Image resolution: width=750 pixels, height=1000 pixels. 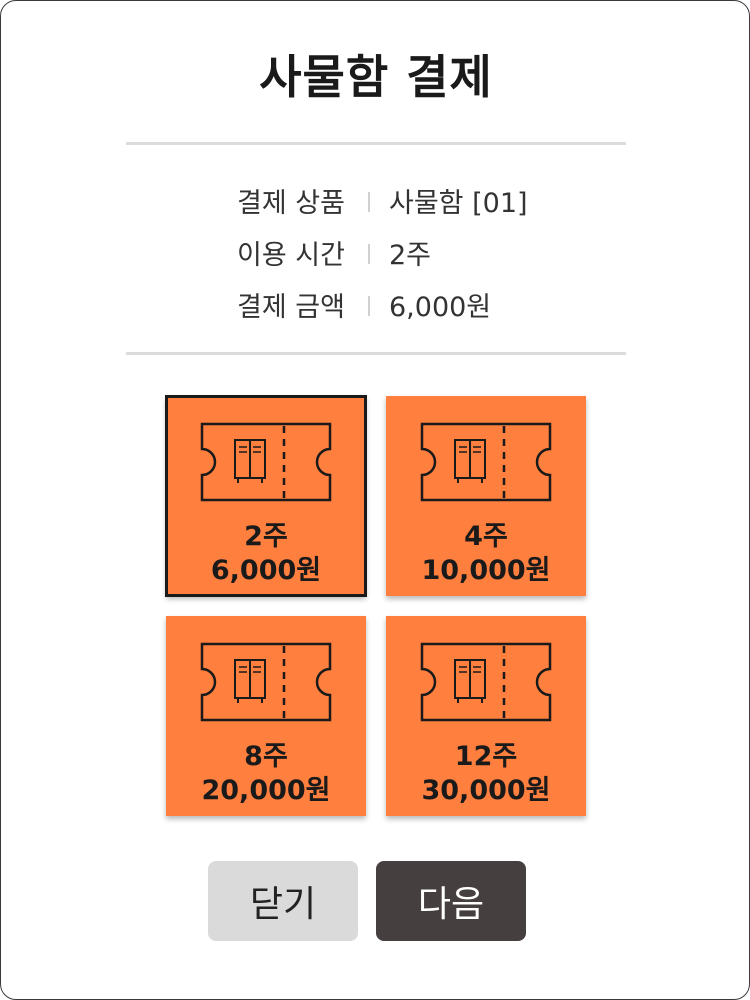 What do you see at coordinates (283, 901) in the screenshot?
I see `close-button: 닫기` at bounding box center [283, 901].